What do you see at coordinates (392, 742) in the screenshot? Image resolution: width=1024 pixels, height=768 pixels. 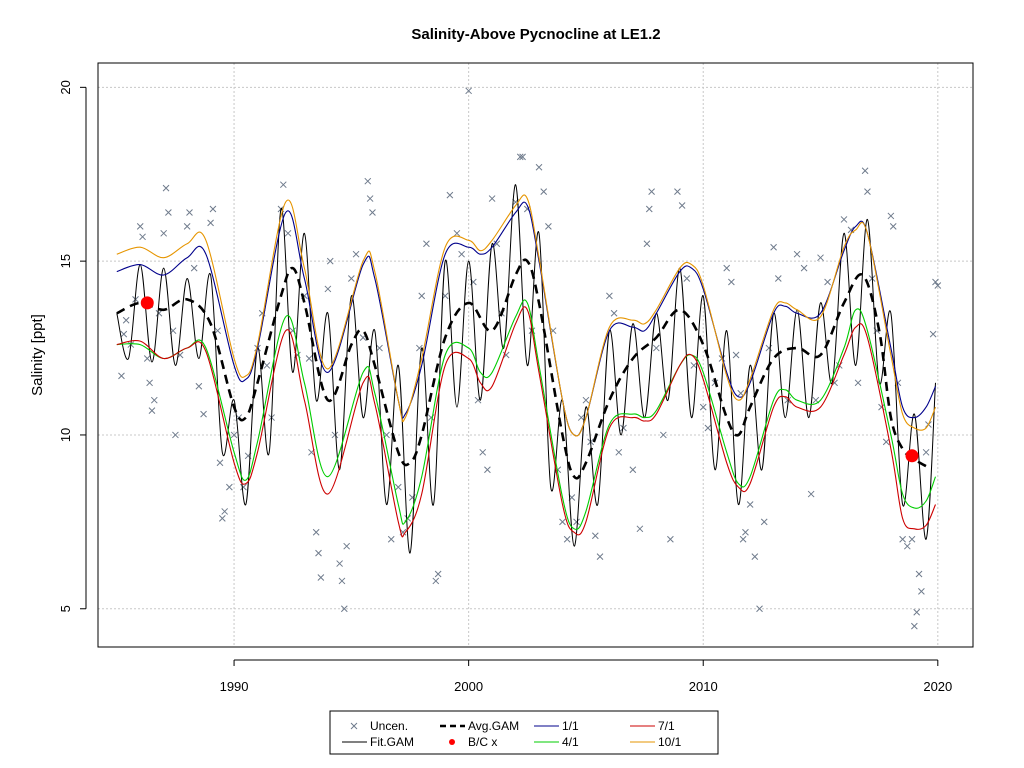 I see `legend-label-fit_gam: Fit.GAM` at bounding box center [392, 742].